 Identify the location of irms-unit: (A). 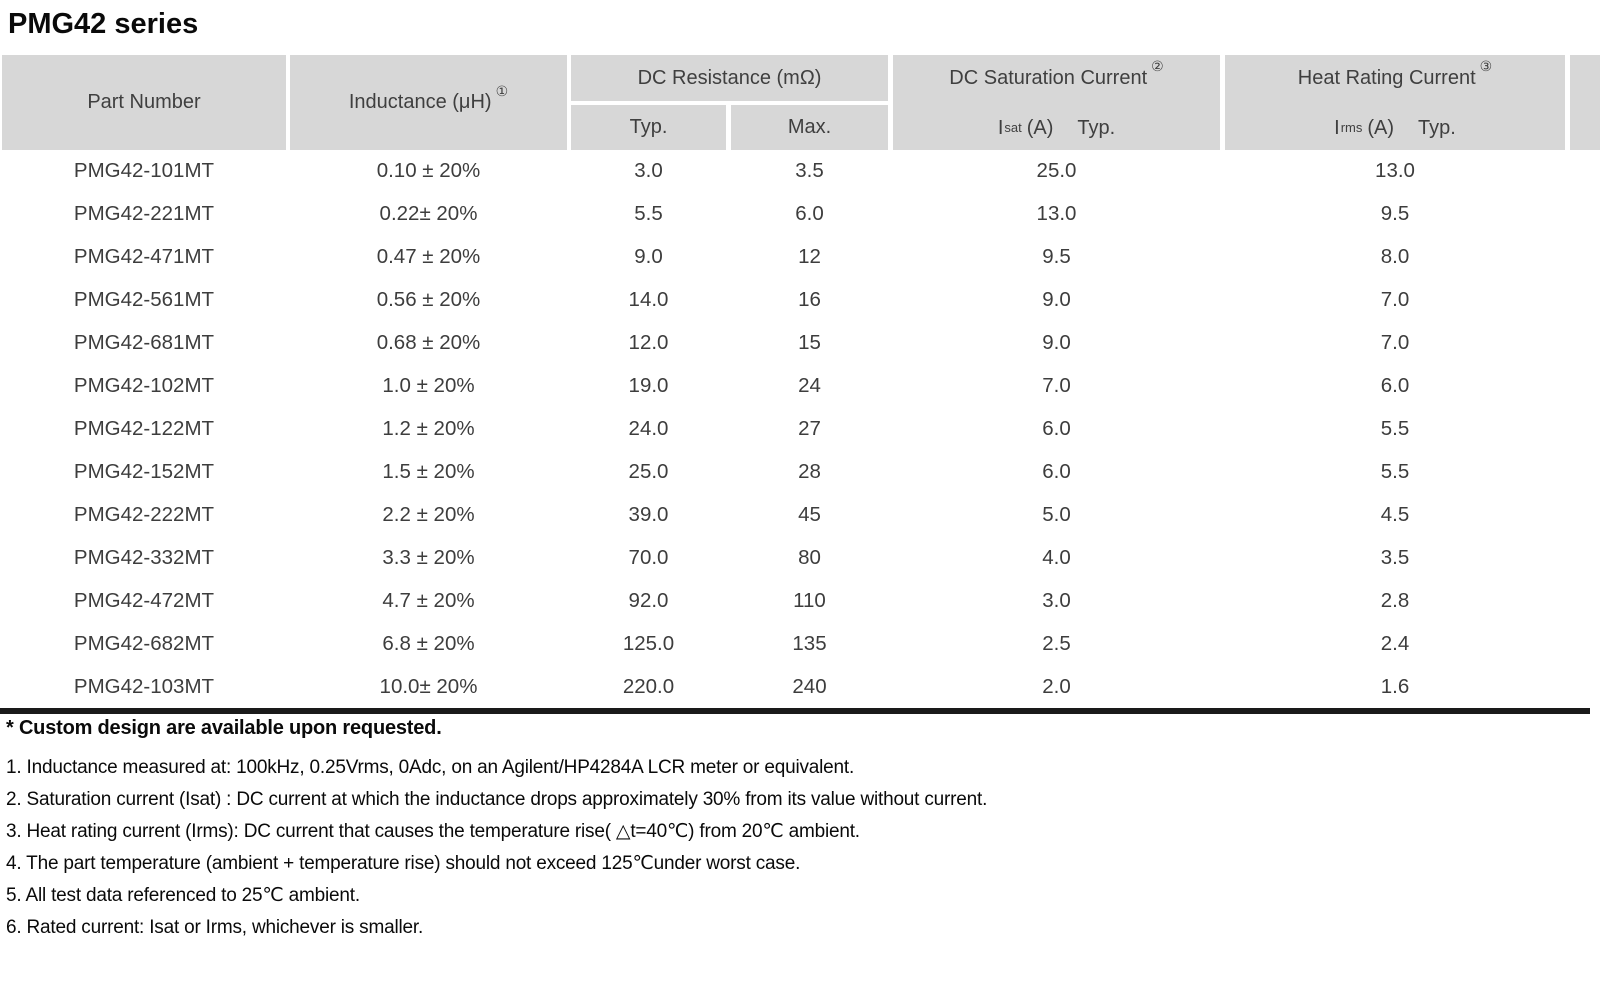
(1381, 127).